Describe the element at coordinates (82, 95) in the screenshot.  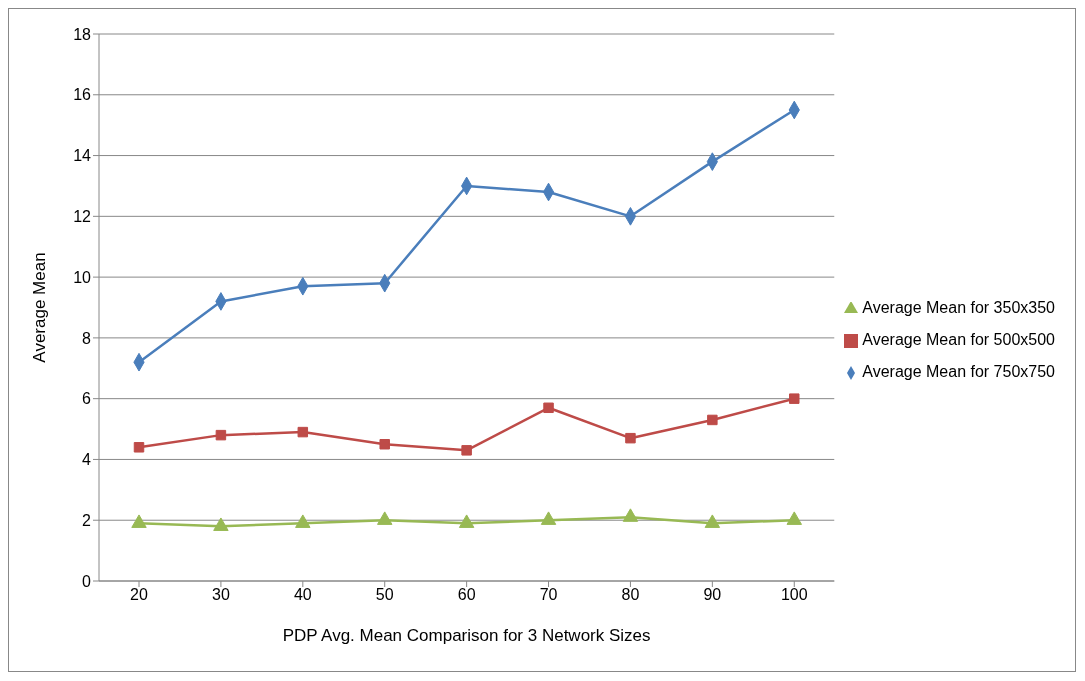
I see `y-tick-label: 16` at that location.